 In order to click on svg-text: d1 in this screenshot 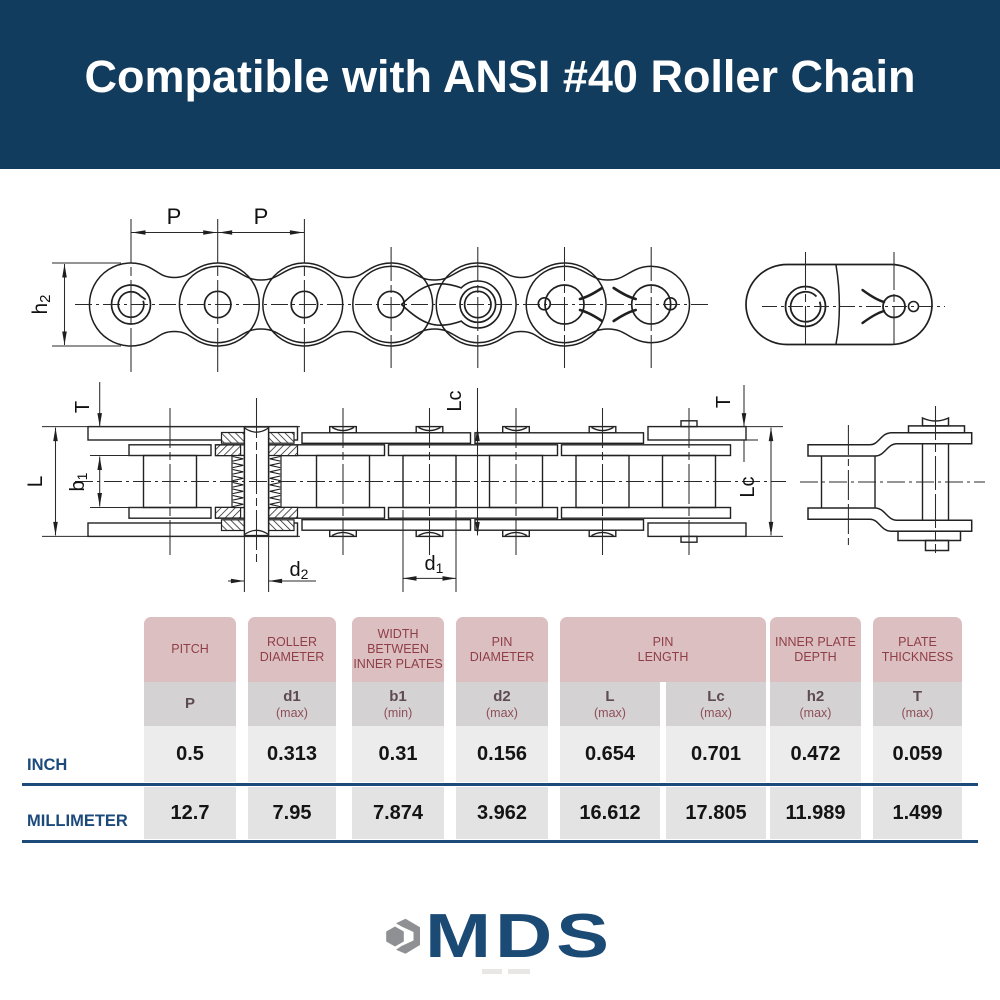, I will do `click(434, 564)`.